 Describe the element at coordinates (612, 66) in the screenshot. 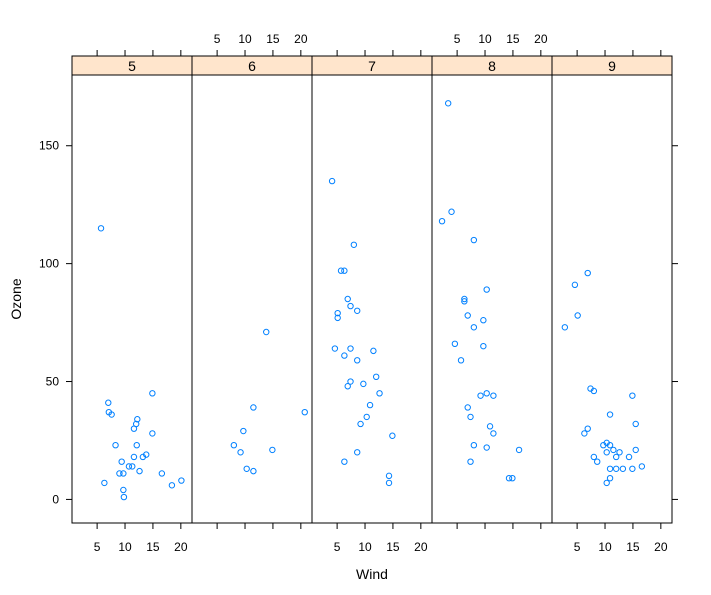

I see `panel-strip-label: 9` at that location.